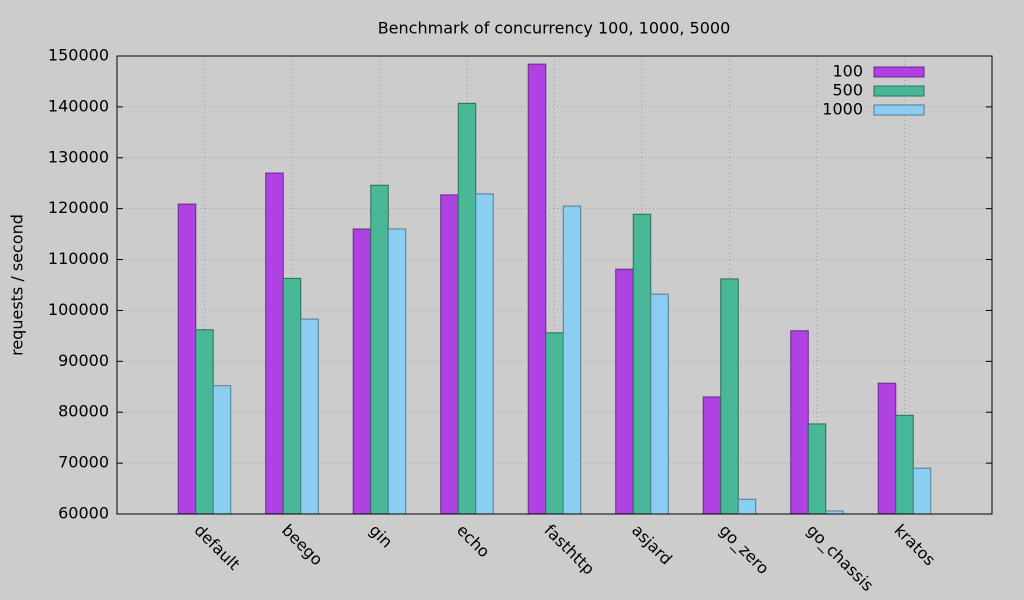 The image size is (1024, 600). Describe the element at coordinates (83, 513) in the screenshot. I see `y-tick-label: 60000` at that location.